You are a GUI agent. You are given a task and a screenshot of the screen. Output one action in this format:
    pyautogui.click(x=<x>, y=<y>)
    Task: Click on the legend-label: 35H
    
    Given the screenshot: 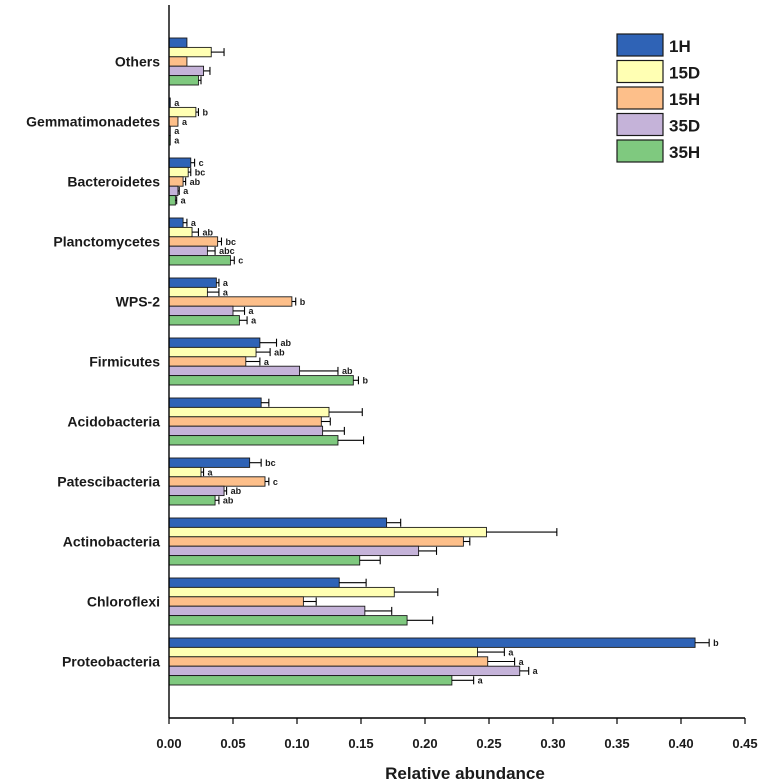 What is the action you would take?
    pyautogui.click(x=684, y=152)
    